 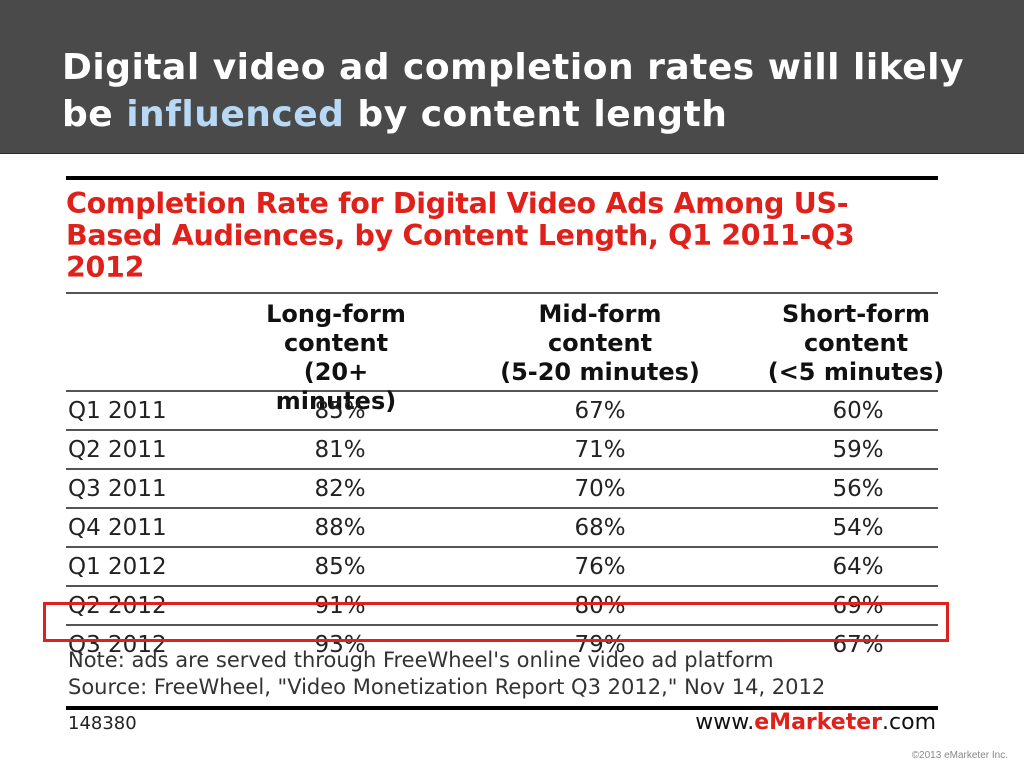 I want to click on table-bottom-rule, so click(x=502, y=708).